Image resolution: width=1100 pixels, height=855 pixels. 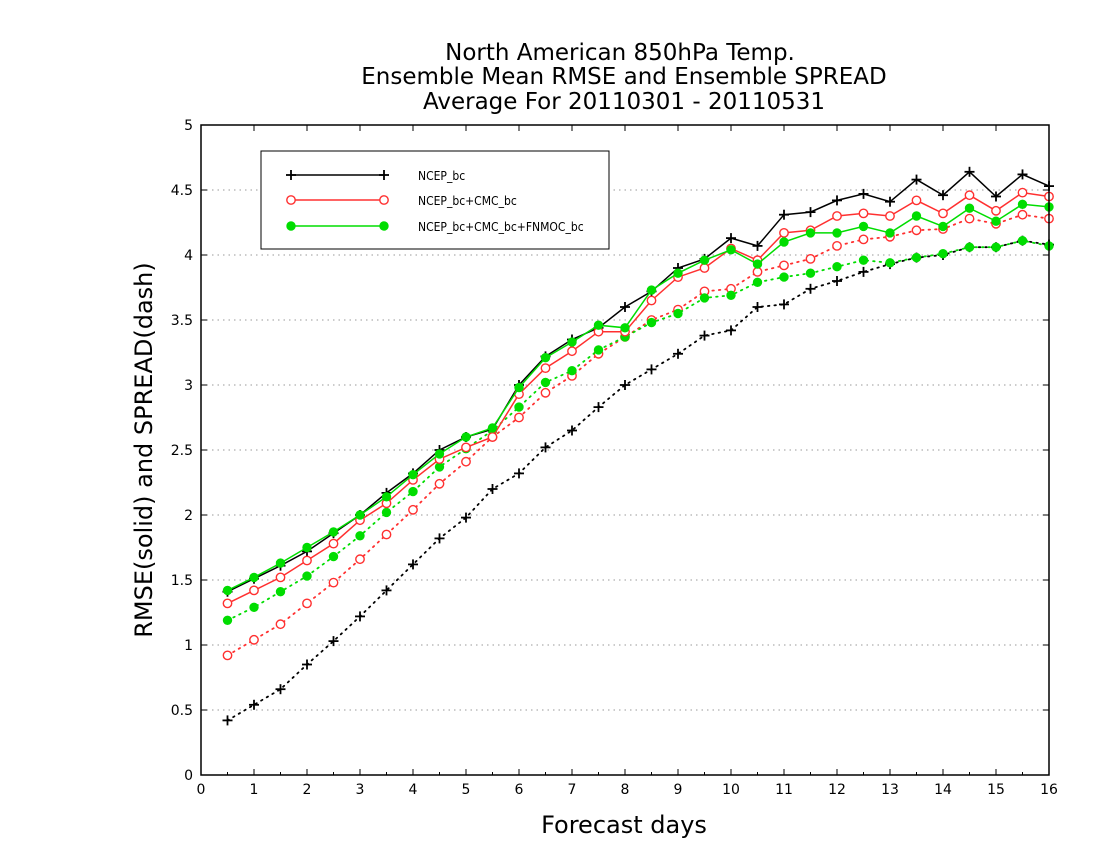 What do you see at coordinates (254, 790) in the screenshot?
I see `x-tick-label: 1` at bounding box center [254, 790].